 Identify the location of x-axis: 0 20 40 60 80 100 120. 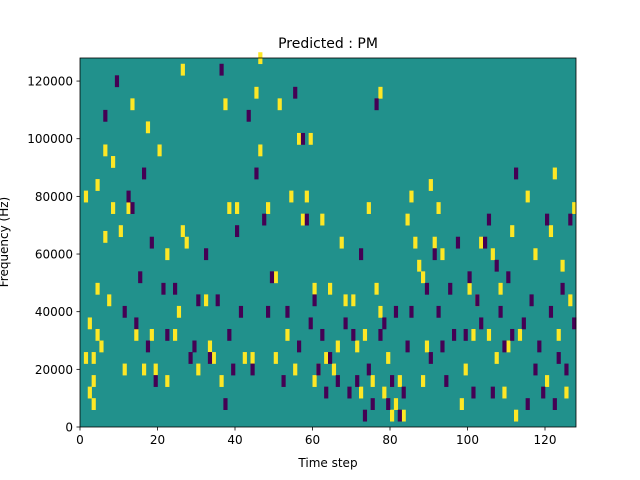
(316, 437).